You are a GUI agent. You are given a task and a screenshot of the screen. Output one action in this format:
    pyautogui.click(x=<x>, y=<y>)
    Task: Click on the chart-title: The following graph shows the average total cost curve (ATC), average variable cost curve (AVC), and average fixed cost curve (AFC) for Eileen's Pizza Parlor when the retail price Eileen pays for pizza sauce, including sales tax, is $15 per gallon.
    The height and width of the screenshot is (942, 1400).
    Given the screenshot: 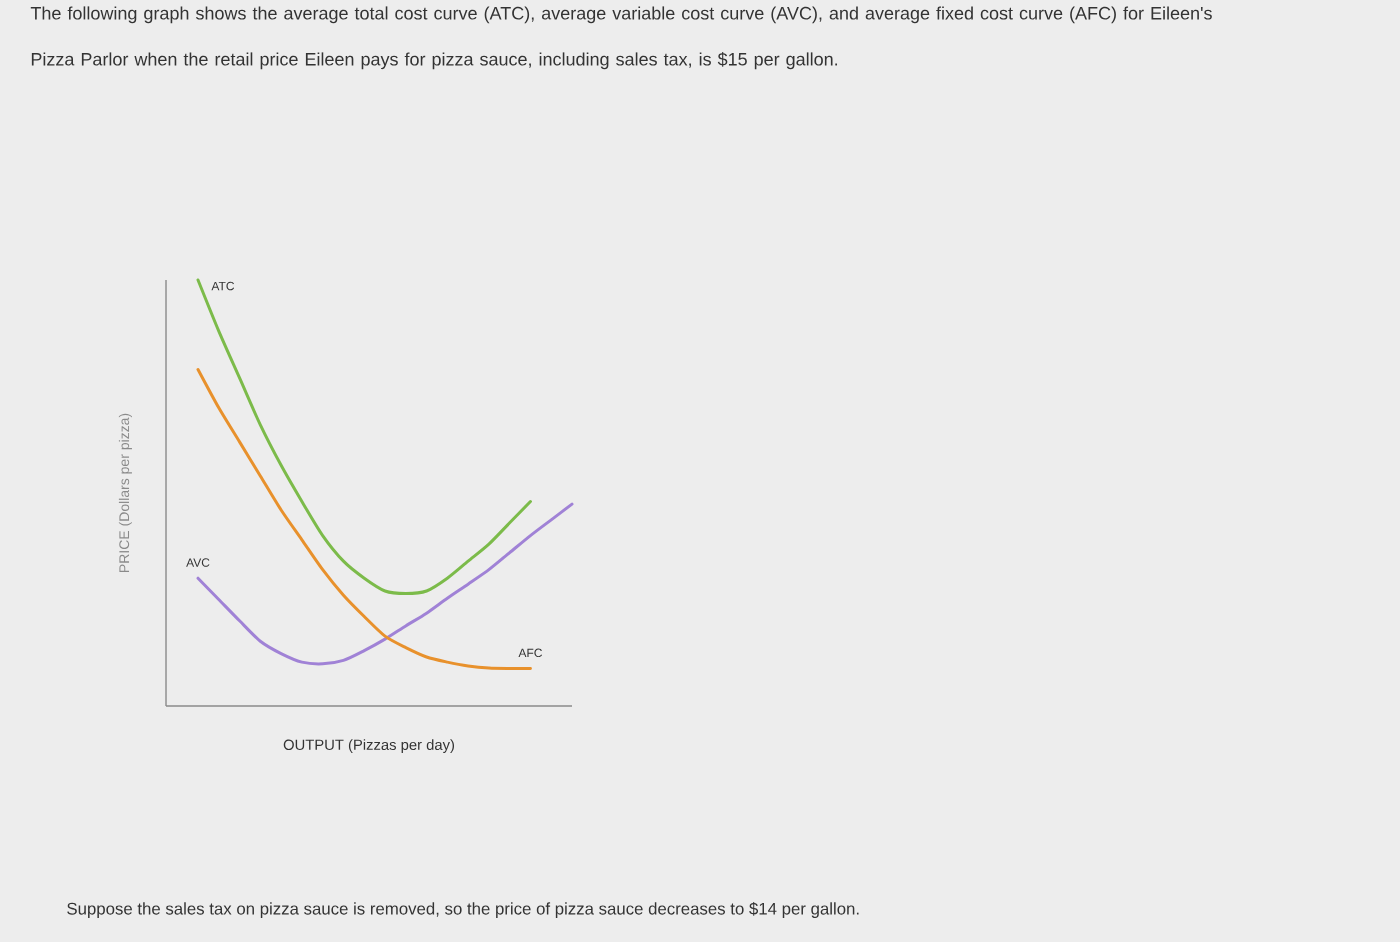 What is the action you would take?
    pyautogui.click(x=621, y=38)
    